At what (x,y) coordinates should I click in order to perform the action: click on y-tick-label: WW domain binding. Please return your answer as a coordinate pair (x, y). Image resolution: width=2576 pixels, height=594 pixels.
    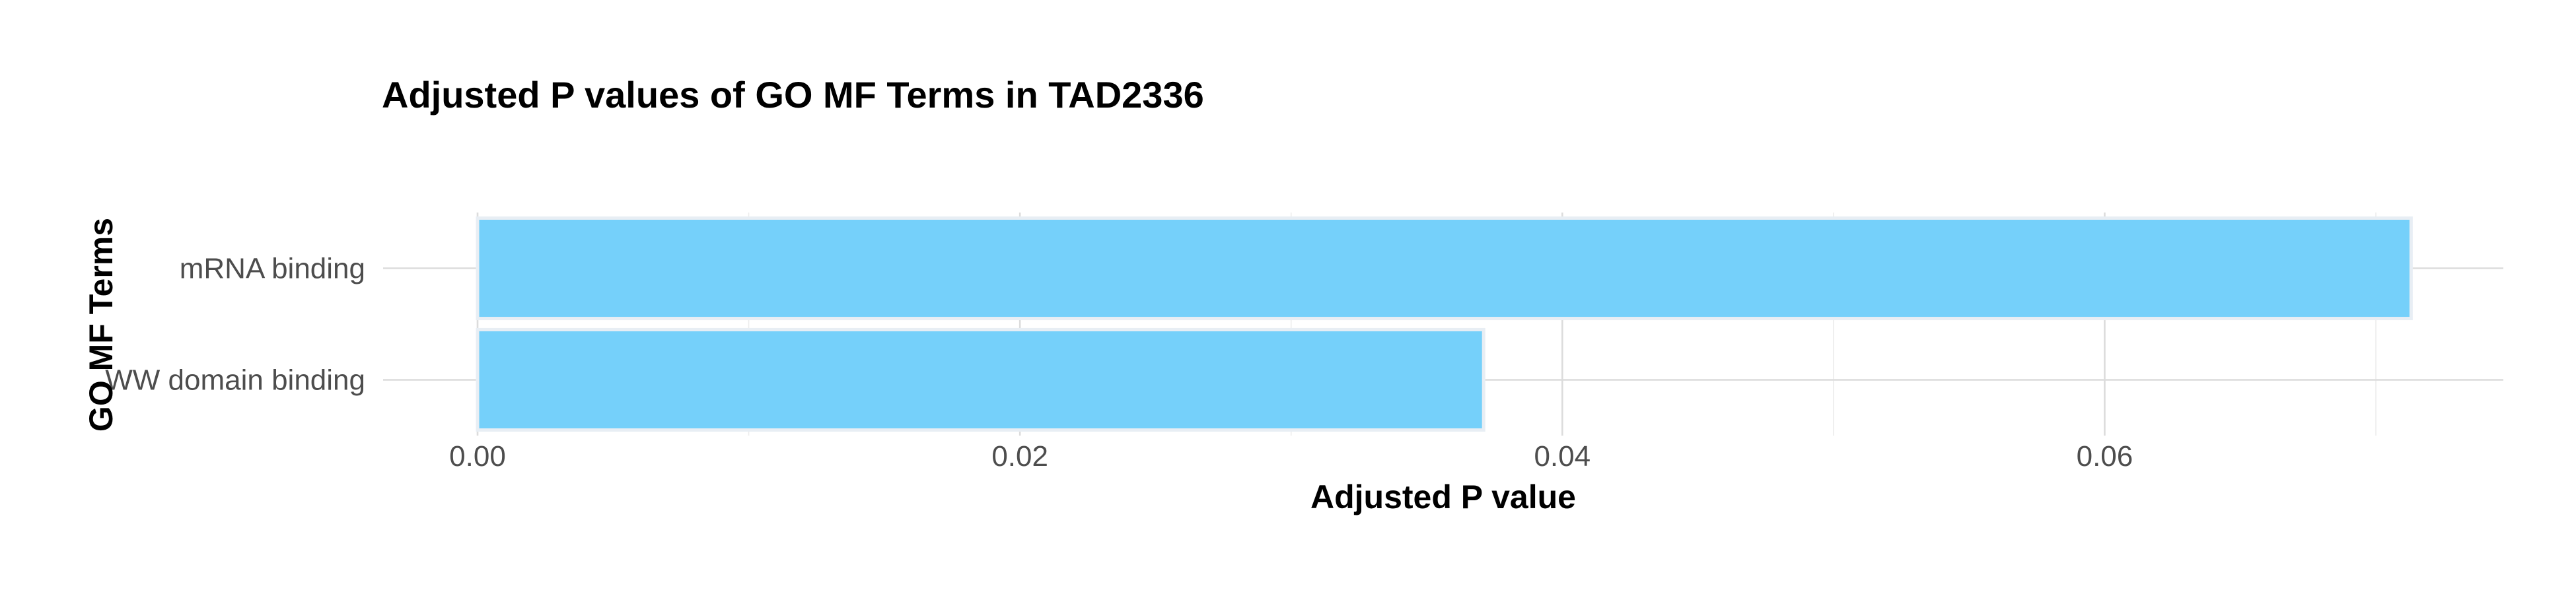
    Looking at the image, I should click on (235, 380).